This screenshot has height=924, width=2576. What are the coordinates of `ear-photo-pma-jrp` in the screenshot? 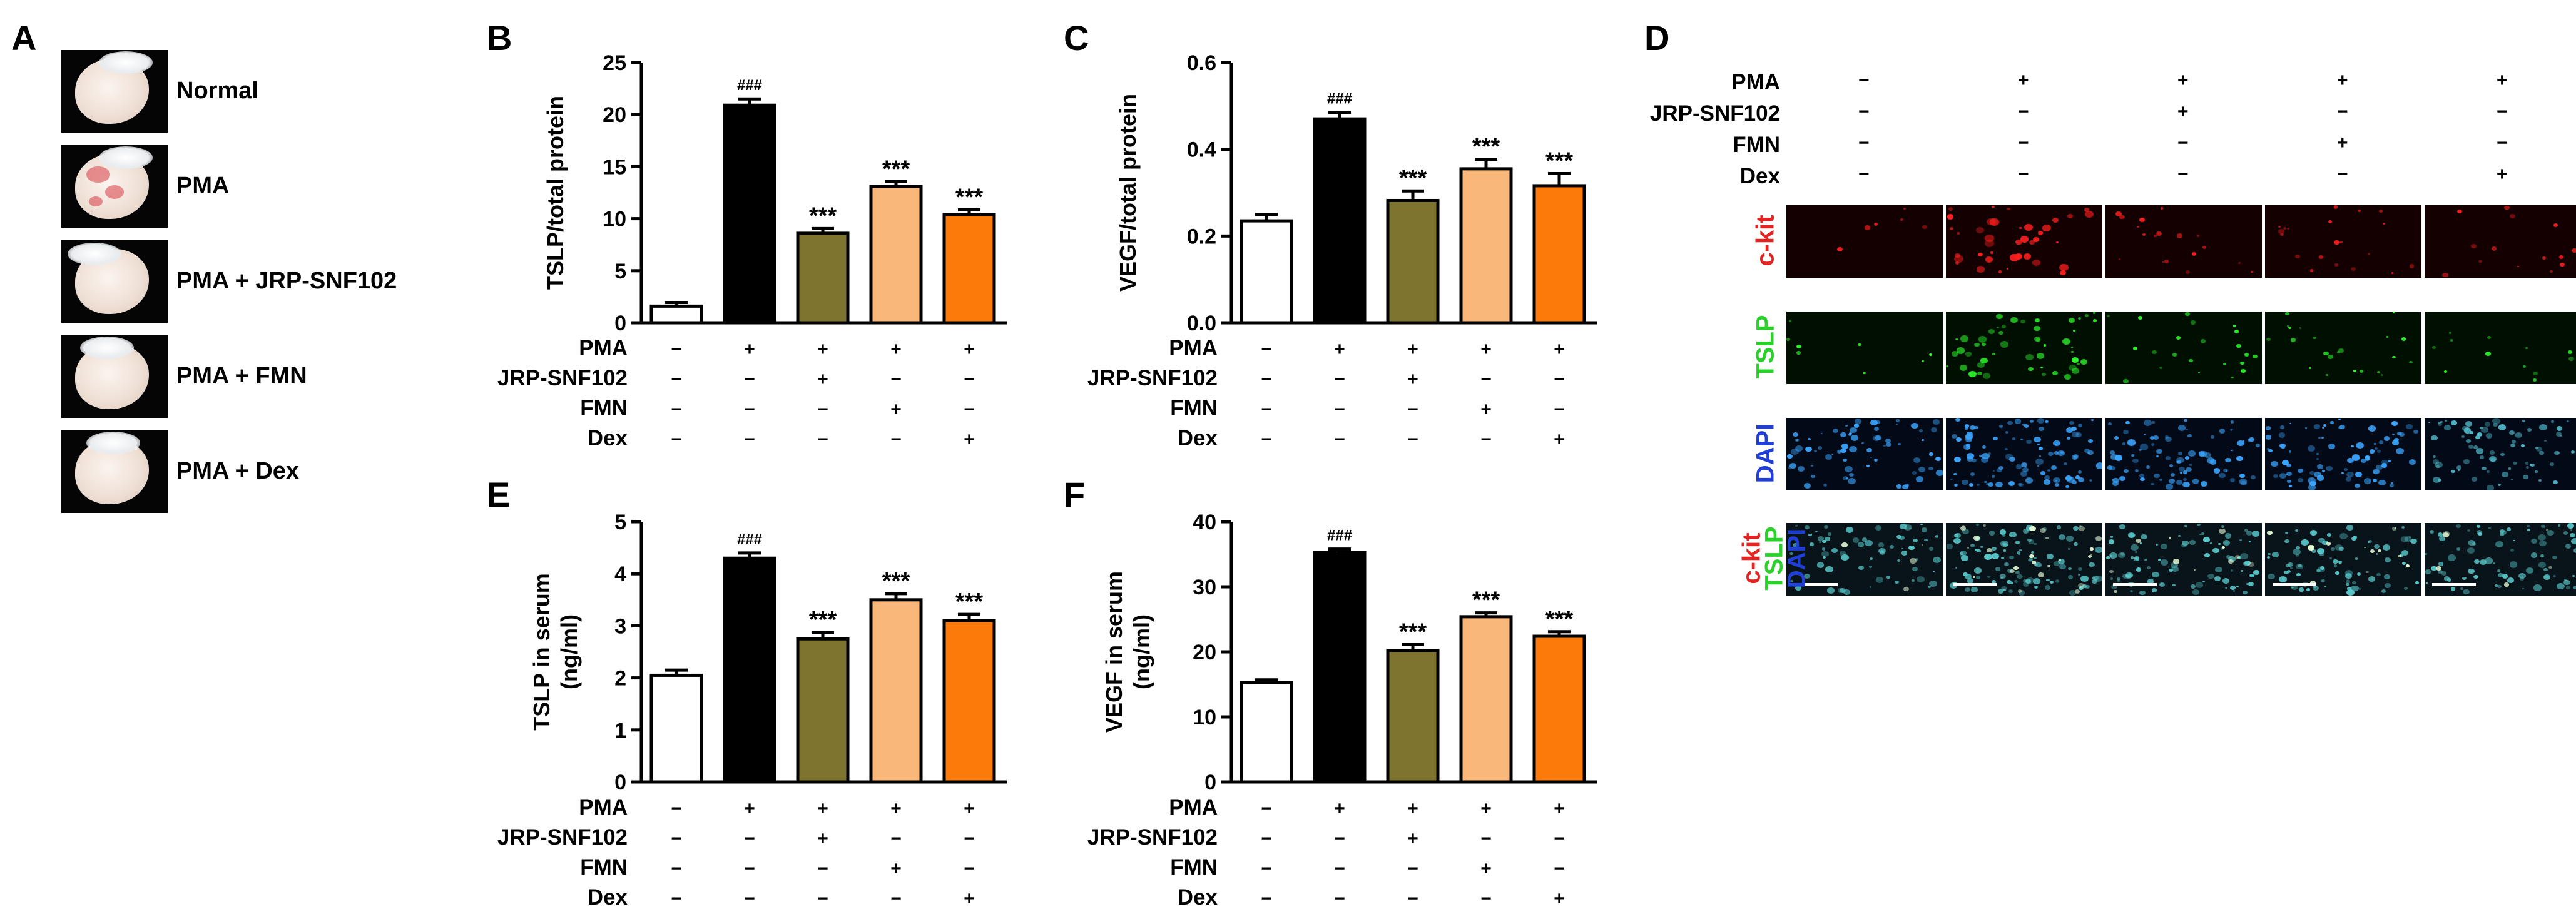 It's located at (114, 281).